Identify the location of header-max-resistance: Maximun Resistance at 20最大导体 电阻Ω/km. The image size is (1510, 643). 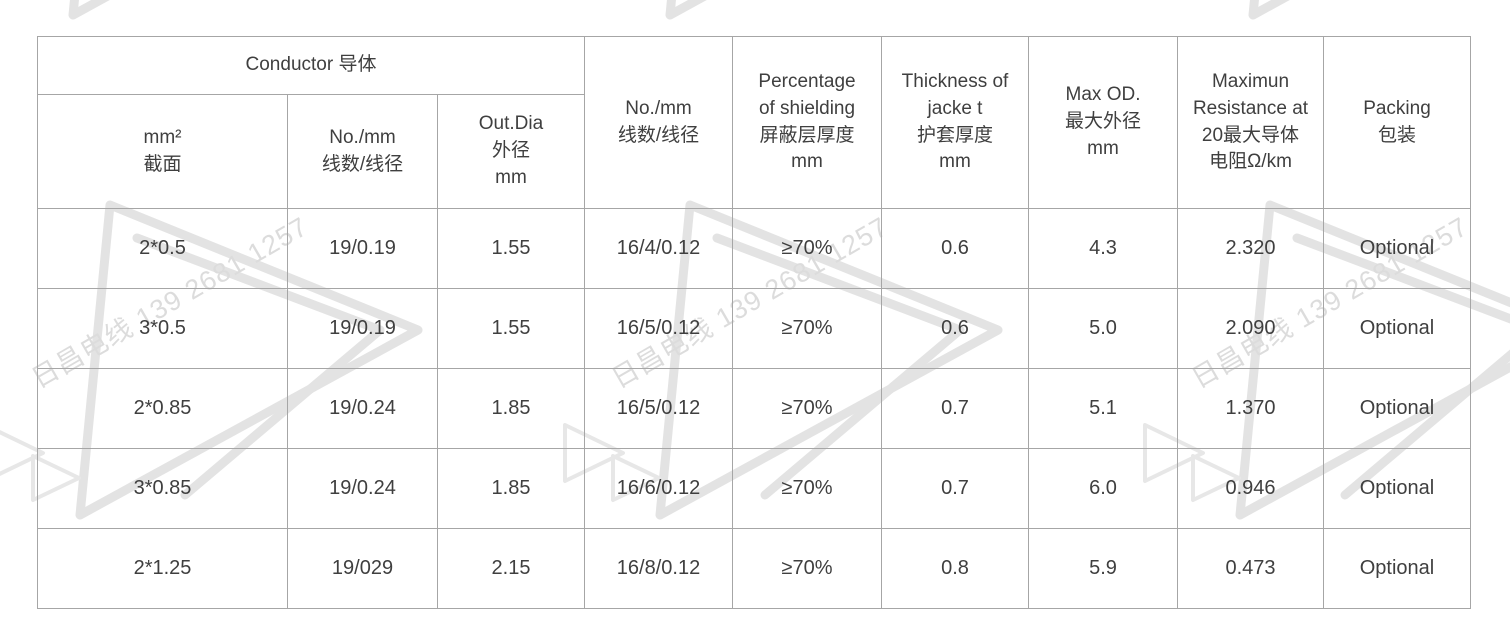
(1250, 122).